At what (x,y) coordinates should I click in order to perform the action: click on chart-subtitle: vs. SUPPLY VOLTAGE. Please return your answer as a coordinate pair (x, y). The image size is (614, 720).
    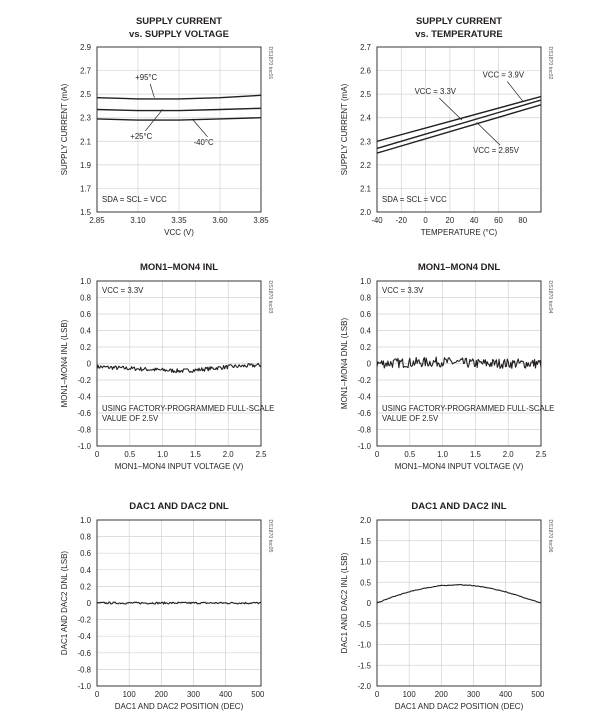
    Looking at the image, I should click on (179, 34).